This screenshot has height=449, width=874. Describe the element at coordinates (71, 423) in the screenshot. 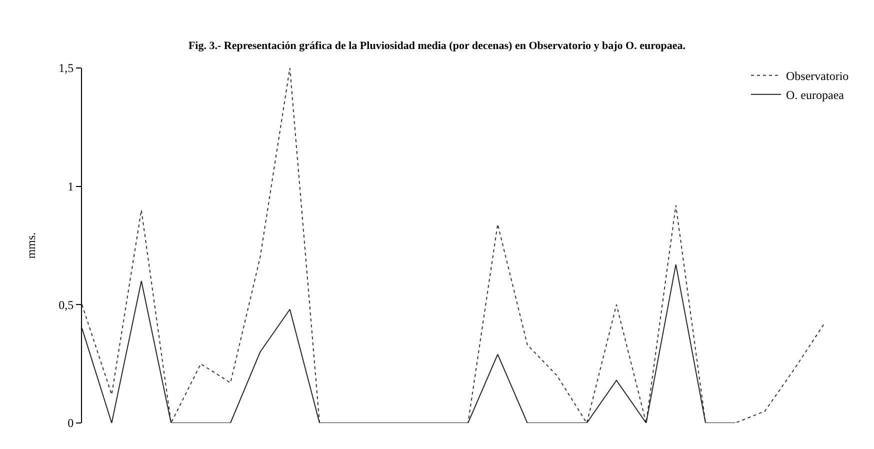

I see `y-tick-label: 0` at that location.